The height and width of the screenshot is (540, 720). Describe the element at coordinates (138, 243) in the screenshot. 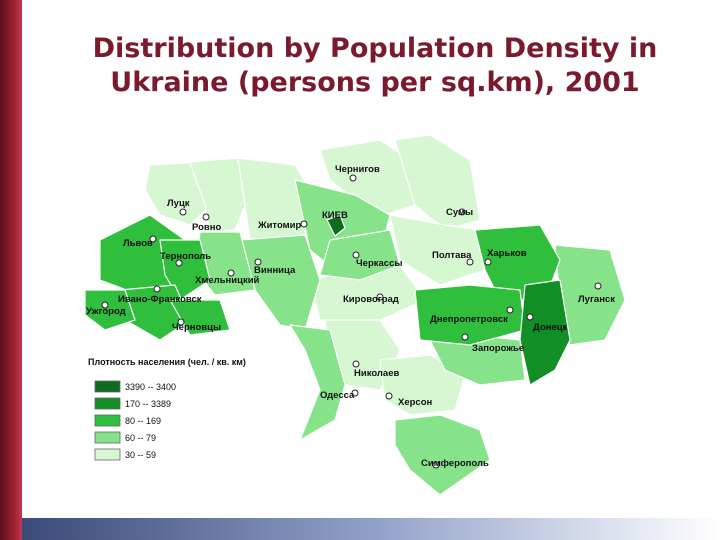

I see `city-lviv: Львов` at that location.